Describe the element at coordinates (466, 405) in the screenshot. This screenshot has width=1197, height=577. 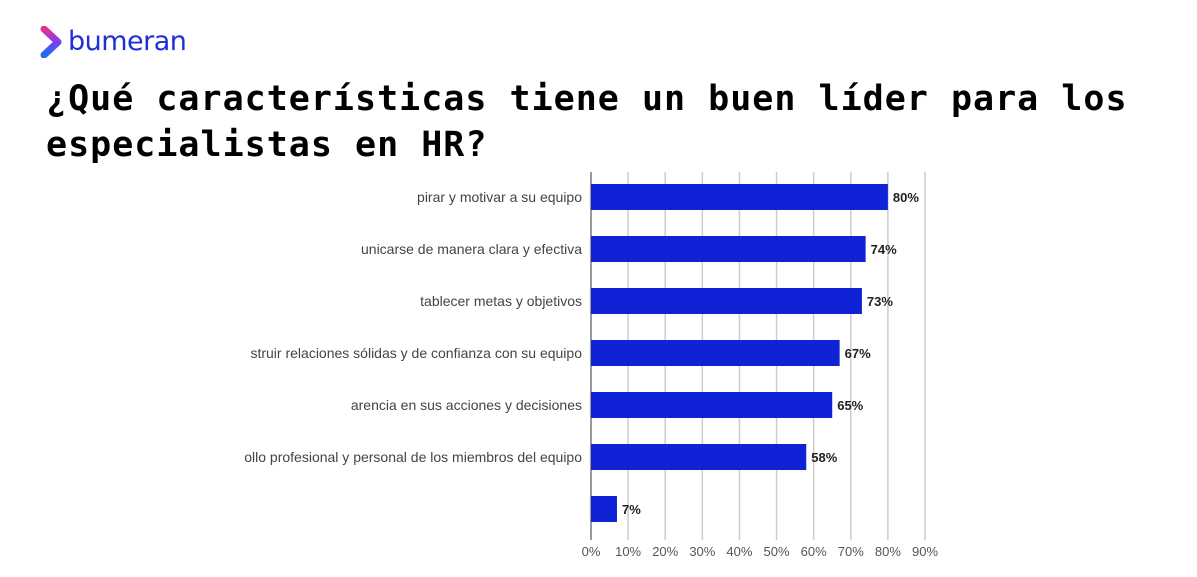
I see `category-label: arencia en sus acciones y decisiones` at that location.